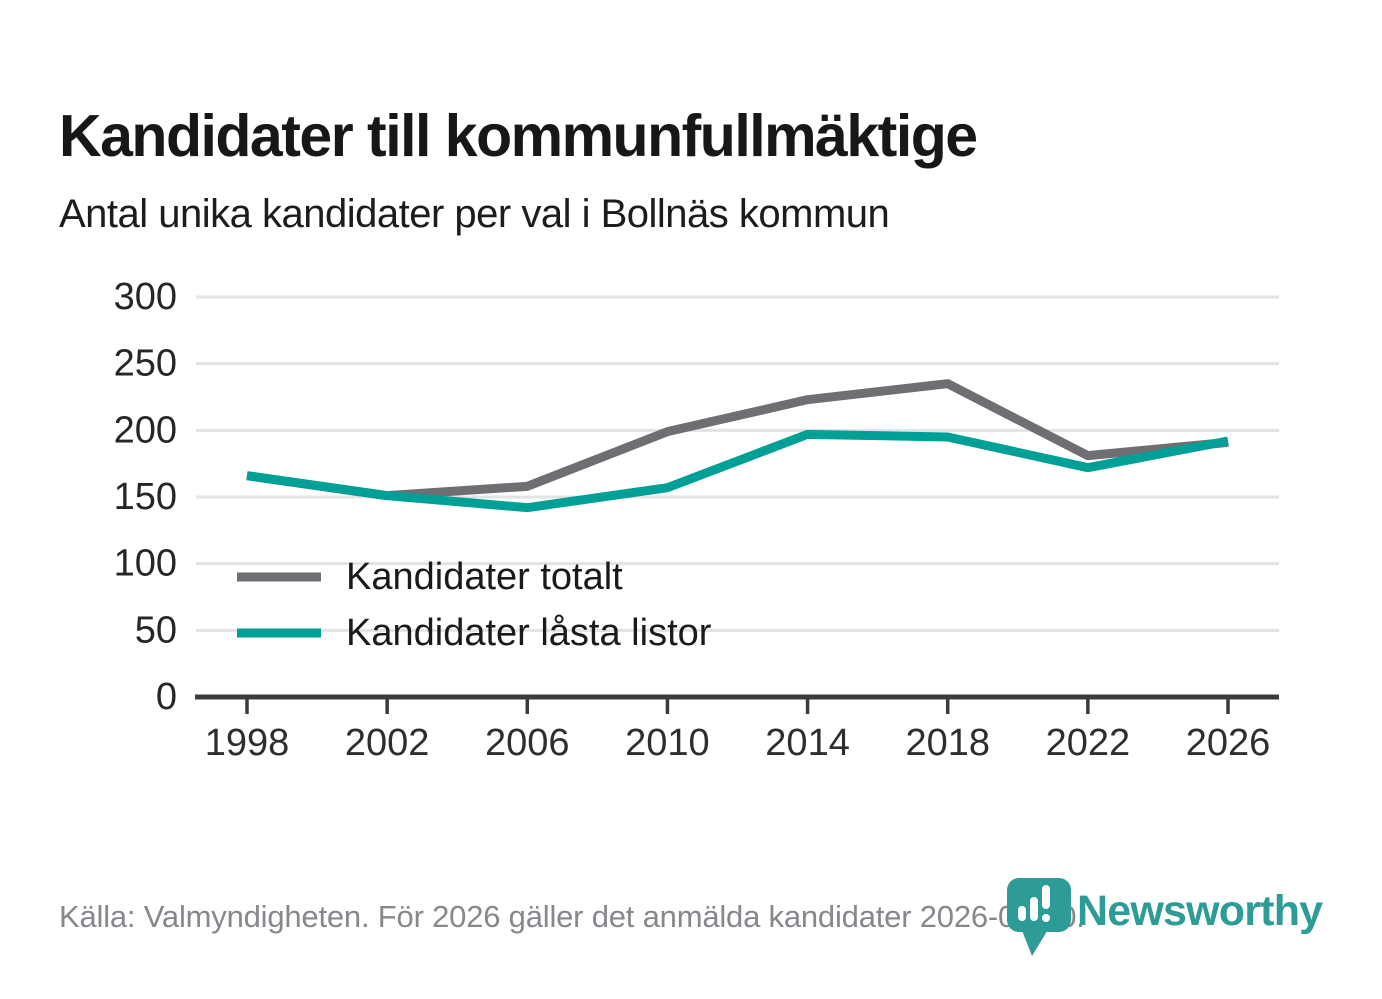 This screenshot has height=999, width=1382. I want to click on x-tick-label: 2002, so click(387, 743).